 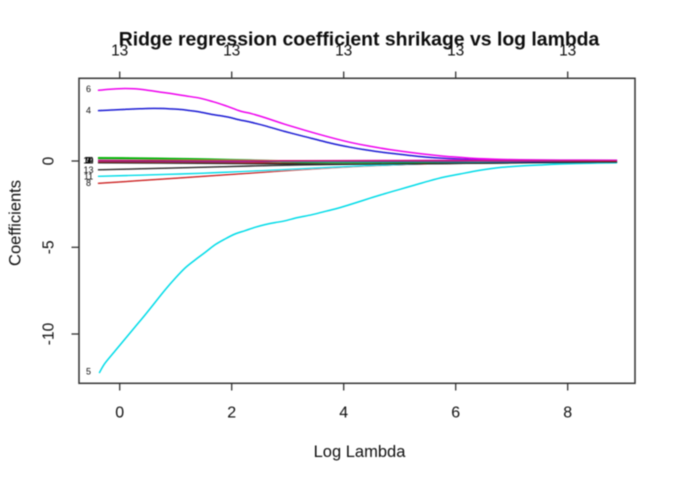 What do you see at coordinates (88, 176) in the screenshot?
I see `svg-text: 11` at bounding box center [88, 176].